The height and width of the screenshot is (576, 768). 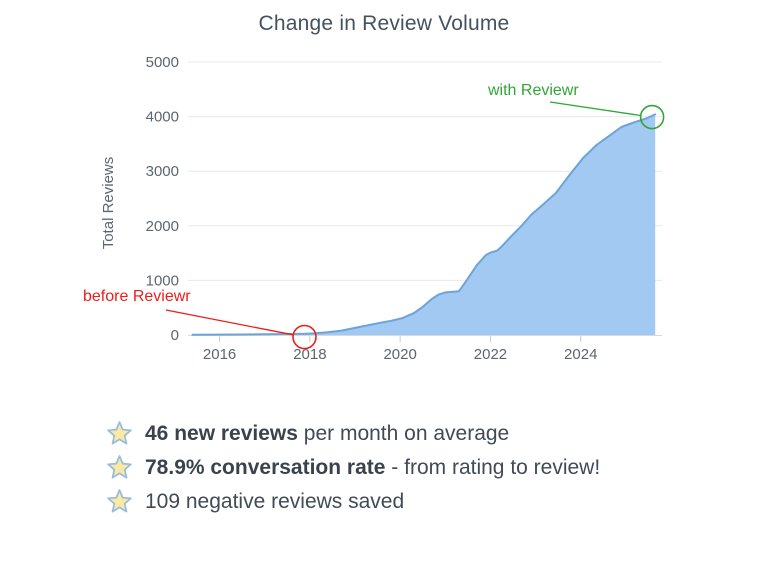 What do you see at coordinates (595, 109) in the screenshot?
I see `with-leader-line` at bounding box center [595, 109].